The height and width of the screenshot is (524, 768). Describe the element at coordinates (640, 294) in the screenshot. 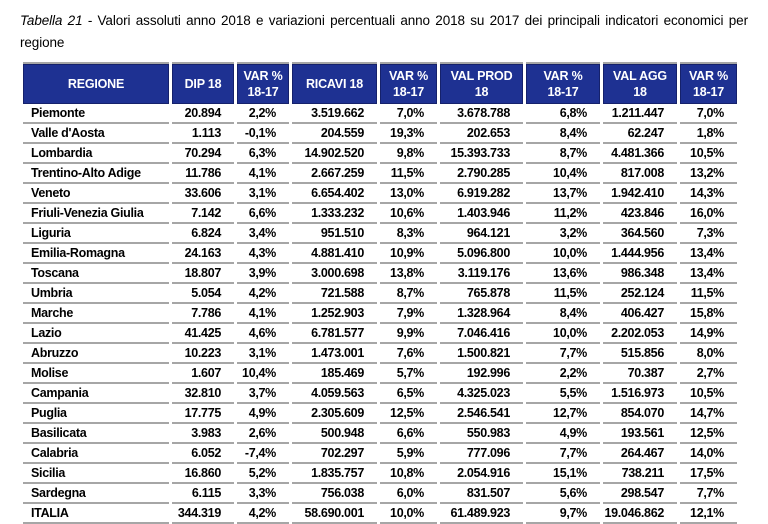

I see `value-cell: 252.124` at that location.